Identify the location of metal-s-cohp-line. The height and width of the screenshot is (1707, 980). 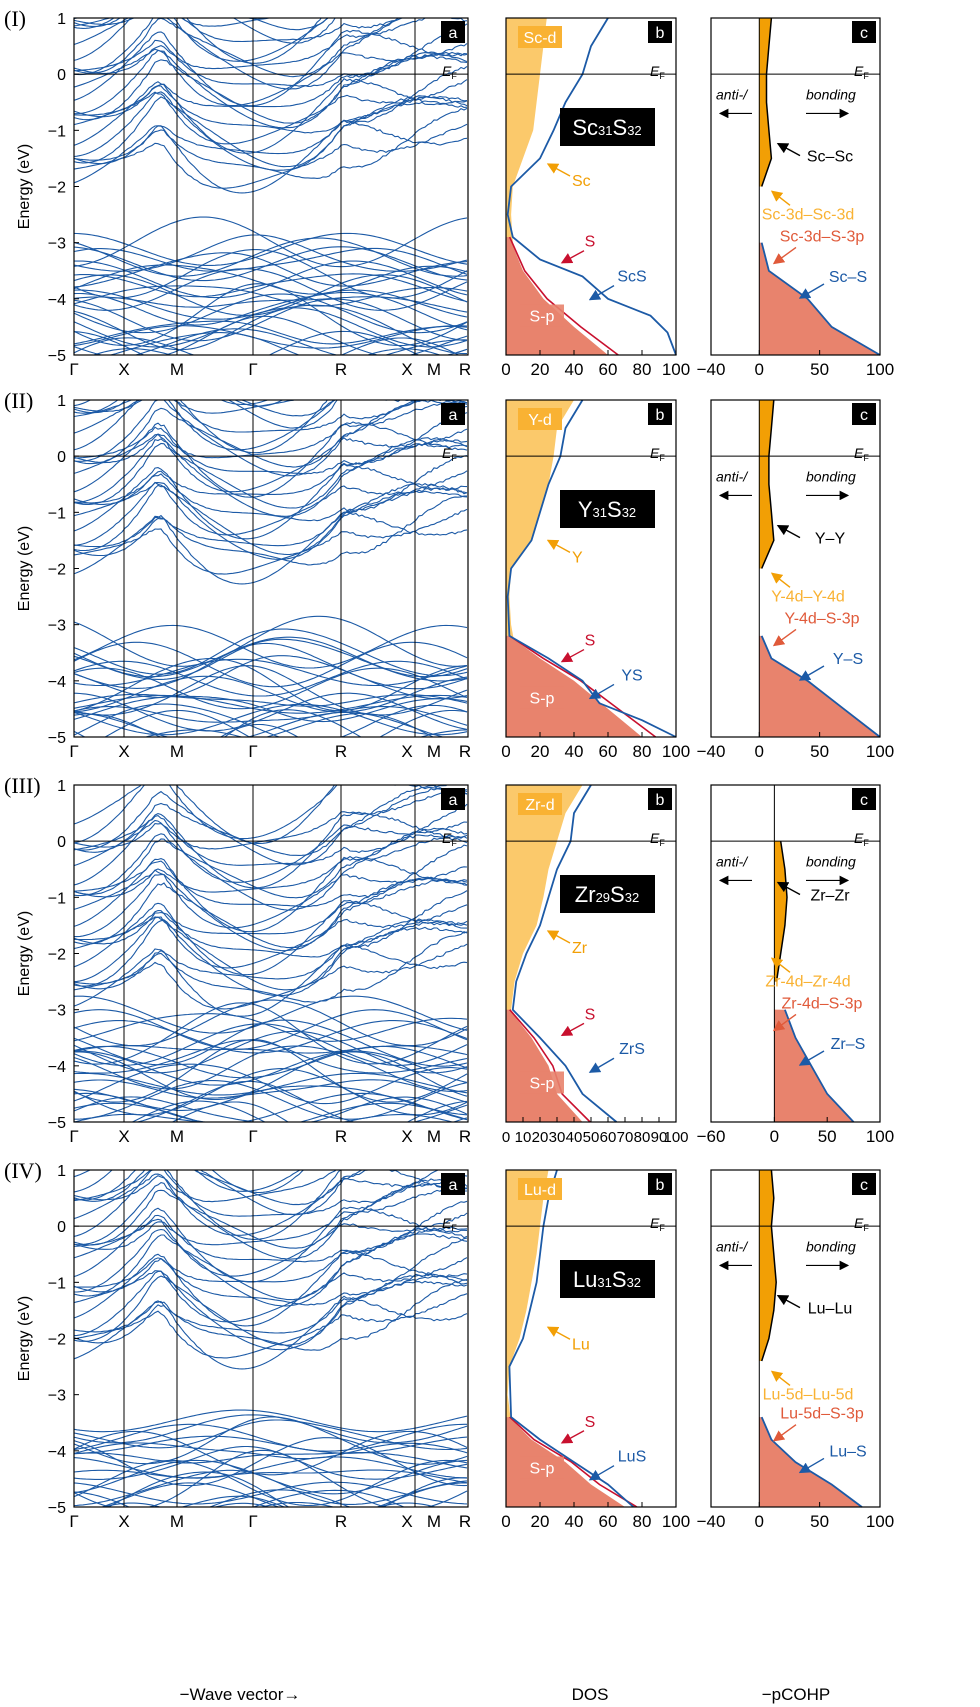
(811, 1462).